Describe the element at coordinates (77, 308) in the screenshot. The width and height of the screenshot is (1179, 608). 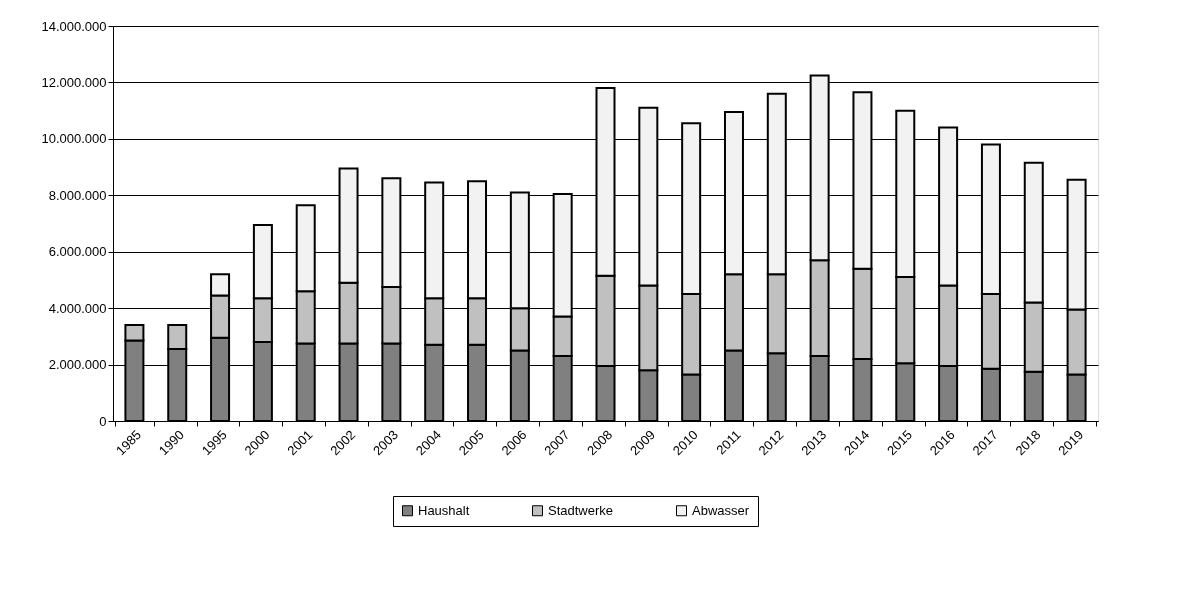
I see `y-tick-label: 4.000.000` at that location.